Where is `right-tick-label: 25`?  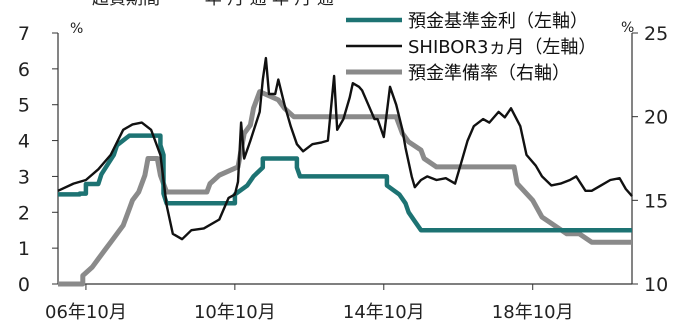
right-tick-label: 25 is located at coordinates (656, 34).